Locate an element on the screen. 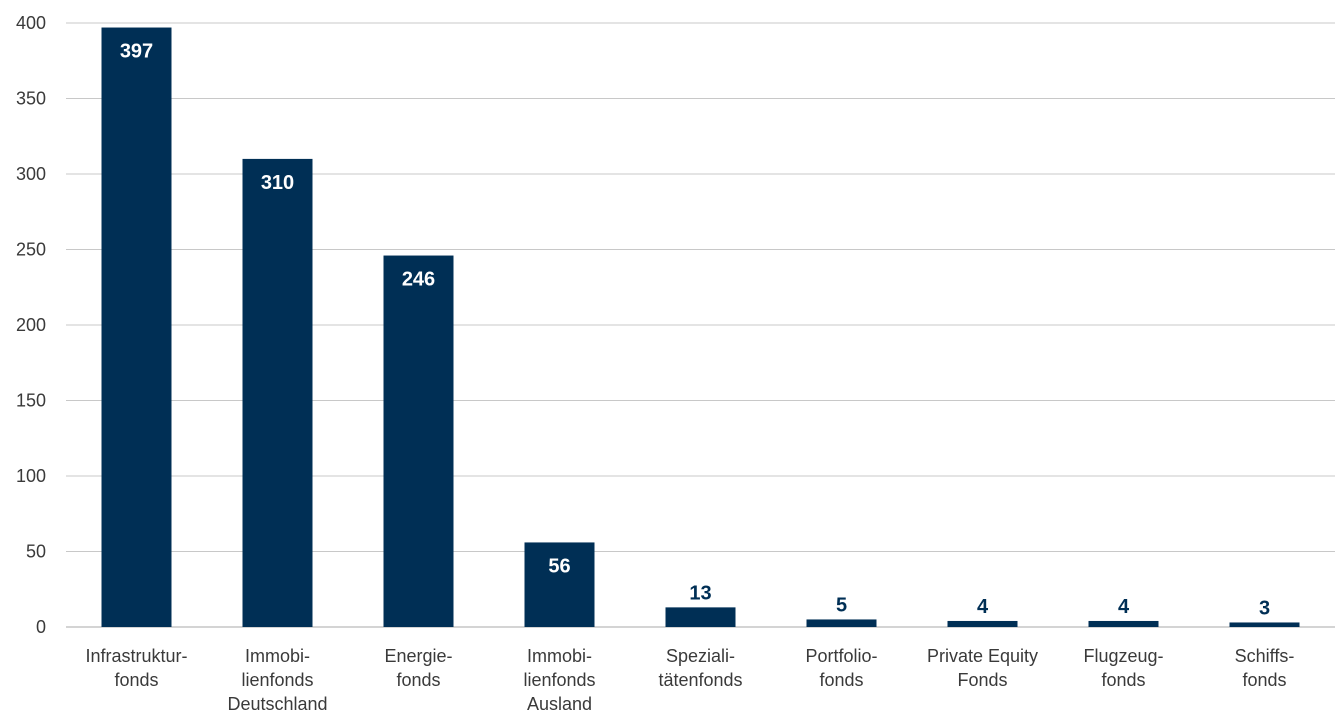 This screenshot has height=718, width=1342. bar-value-label: 310 is located at coordinates (277, 183).